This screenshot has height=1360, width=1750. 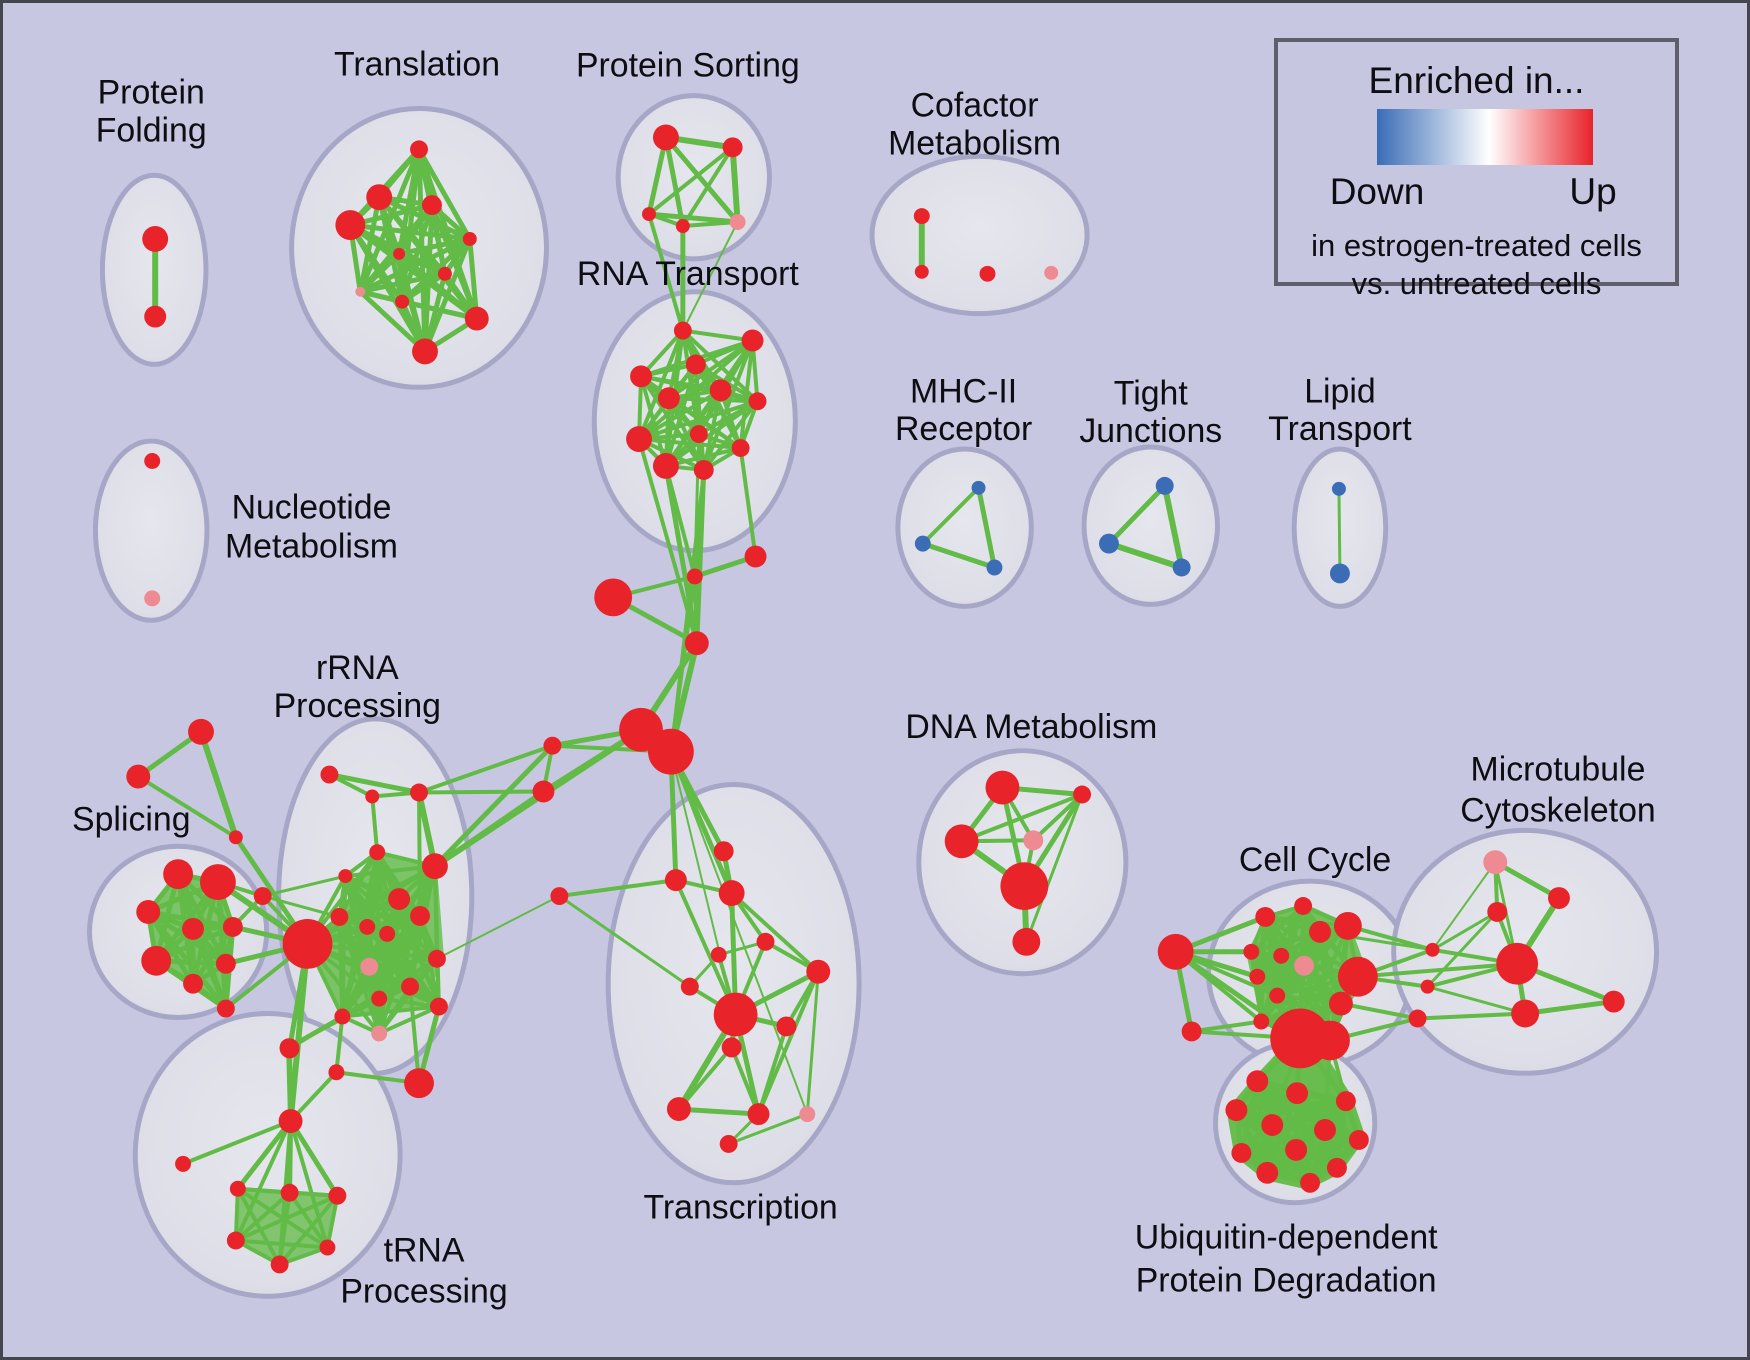 I want to click on node-cs2, so click(x=543, y=791).